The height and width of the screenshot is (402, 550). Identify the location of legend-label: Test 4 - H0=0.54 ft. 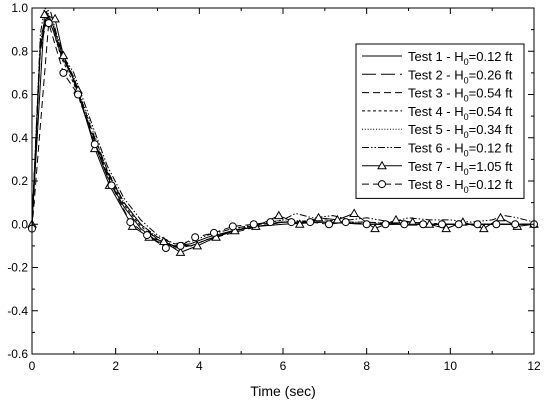
(460, 113).